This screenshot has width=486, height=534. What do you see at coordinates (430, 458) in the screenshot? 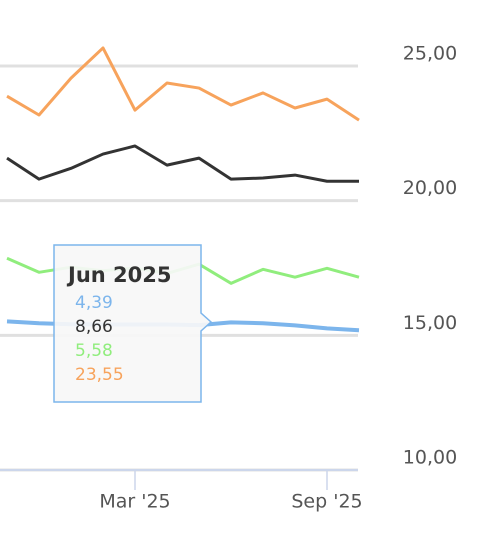
I see `y-tick-label: 10,00` at bounding box center [430, 458].